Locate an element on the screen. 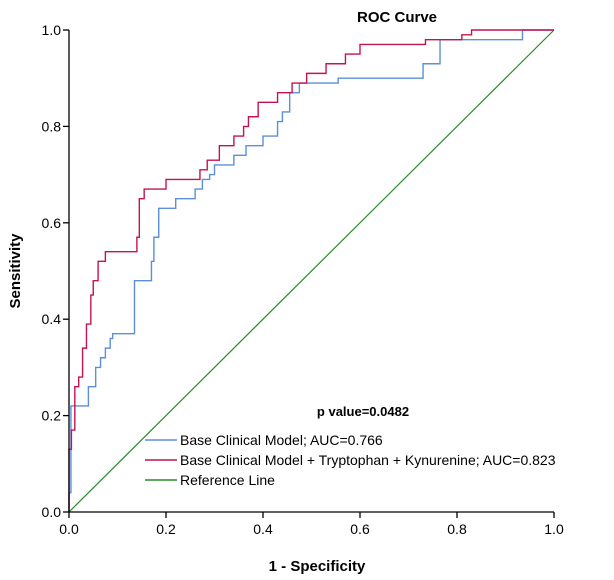 The width and height of the screenshot is (614, 580). y-tick-label: 0.0 is located at coordinates (52, 512).